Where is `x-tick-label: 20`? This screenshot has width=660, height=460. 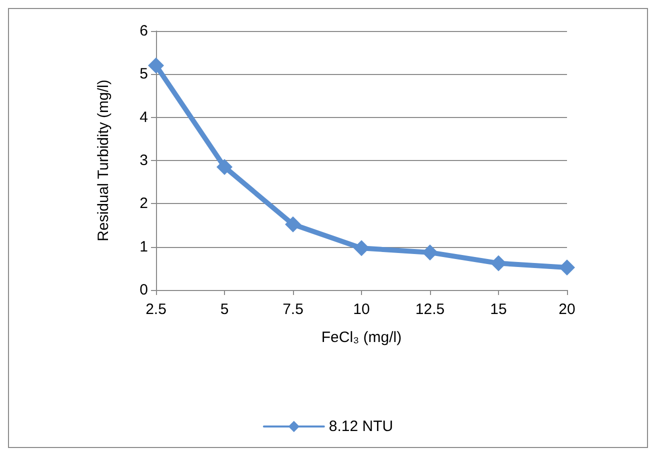
x-tick-label: 20 is located at coordinates (567, 309).